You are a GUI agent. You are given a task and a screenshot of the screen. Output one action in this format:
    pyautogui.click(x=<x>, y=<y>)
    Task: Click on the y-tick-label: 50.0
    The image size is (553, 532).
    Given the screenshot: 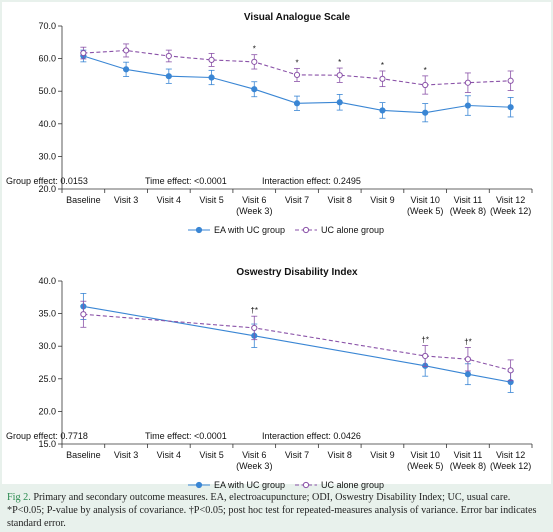 What is the action you would take?
    pyautogui.click(x=47, y=91)
    